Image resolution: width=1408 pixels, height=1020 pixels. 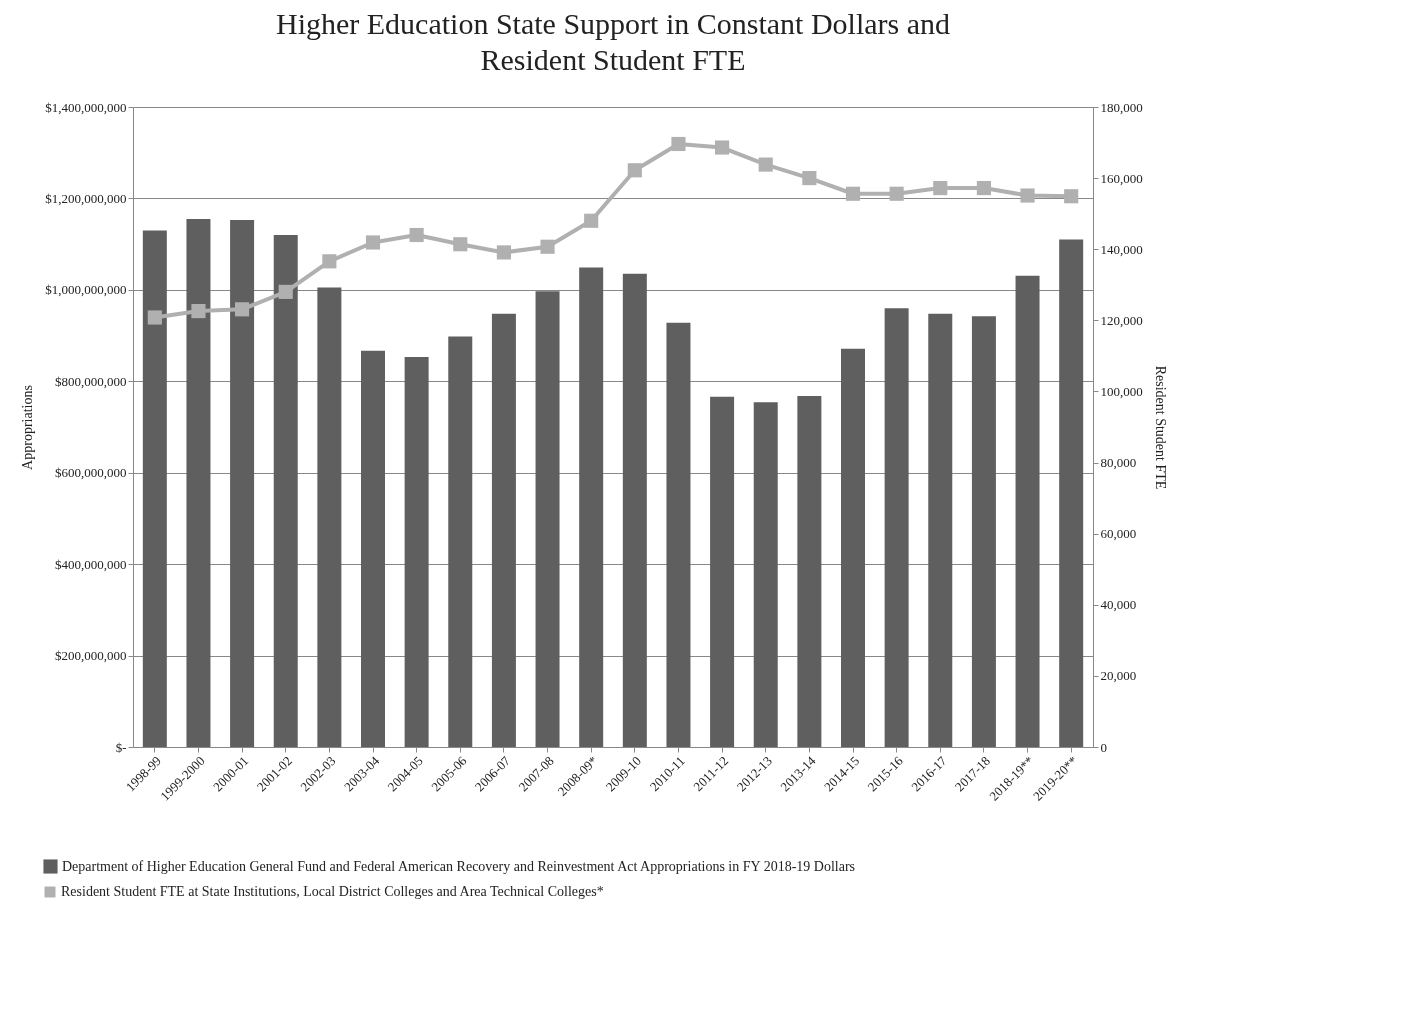 What do you see at coordinates (1121, 107) in the screenshot?
I see `y2-tick-label: 180,000` at bounding box center [1121, 107].